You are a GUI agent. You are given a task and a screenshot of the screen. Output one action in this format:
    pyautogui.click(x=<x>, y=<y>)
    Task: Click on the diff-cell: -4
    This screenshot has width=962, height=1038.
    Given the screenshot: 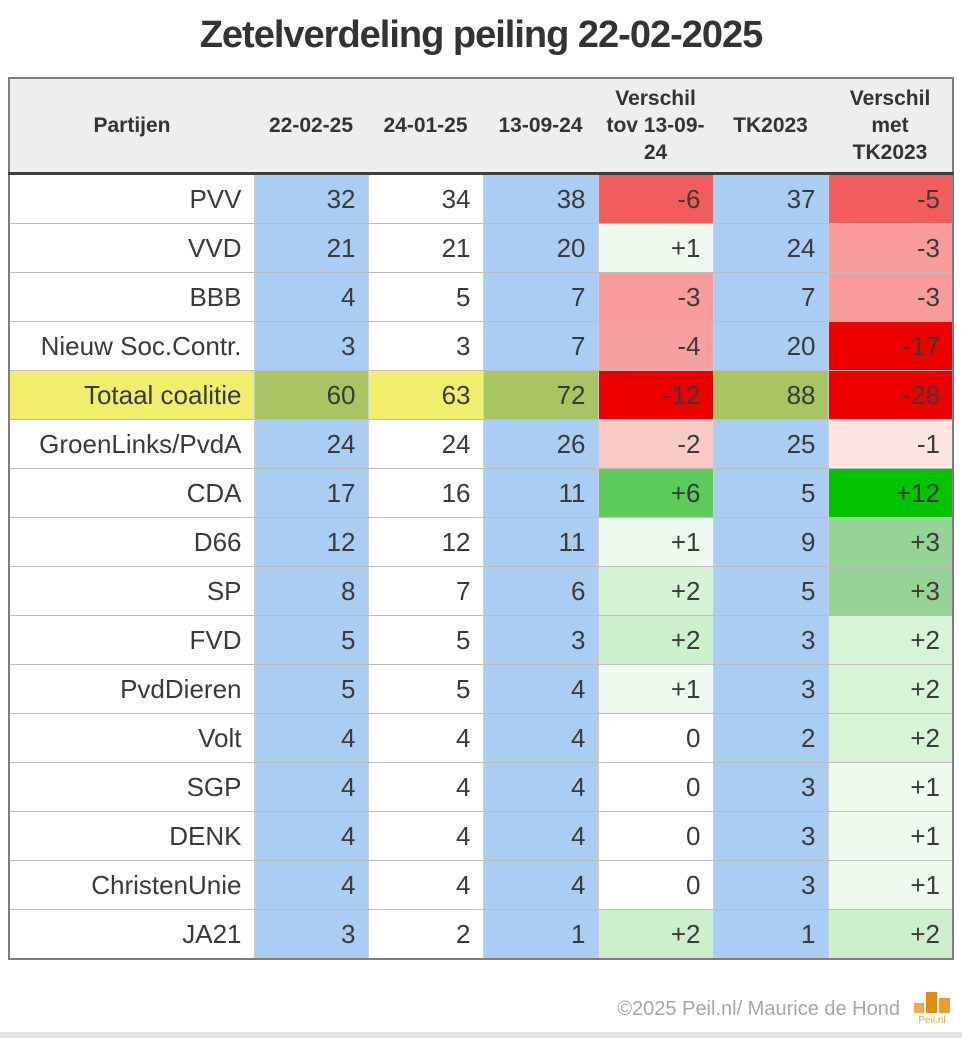 What is the action you would take?
    pyautogui.click(x=656, y=346)
    